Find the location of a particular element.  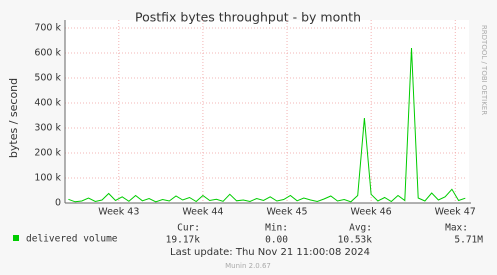

y-tick-label: 200 k is located at coordinates (47, 153).